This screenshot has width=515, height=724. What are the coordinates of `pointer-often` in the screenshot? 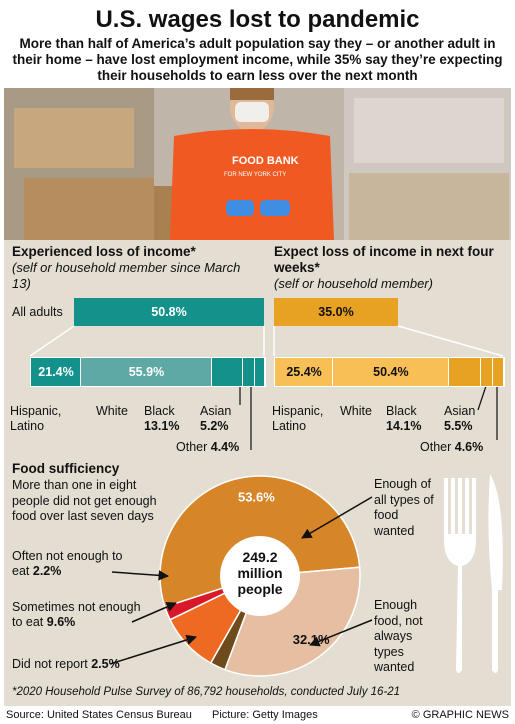 It's located at (140, 575).